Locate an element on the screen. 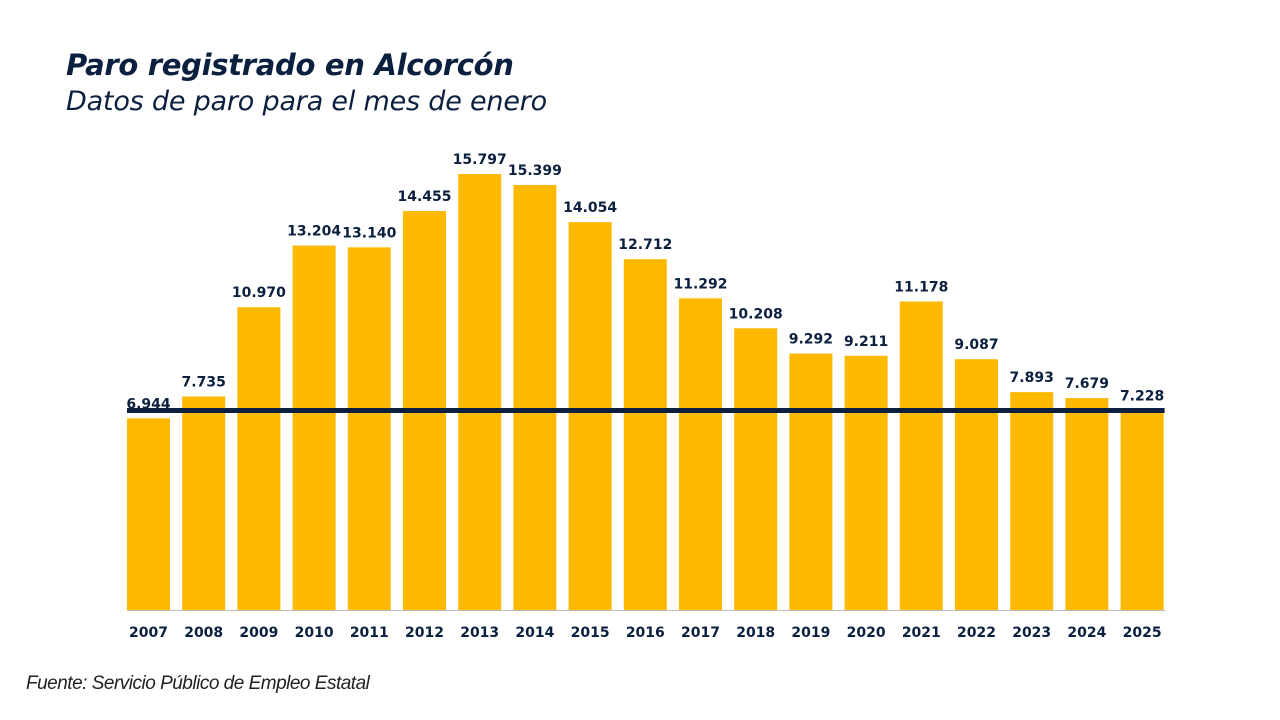 This screenshot has height=720, width=1280. bar-2018 is located at coordinates (756, 469).